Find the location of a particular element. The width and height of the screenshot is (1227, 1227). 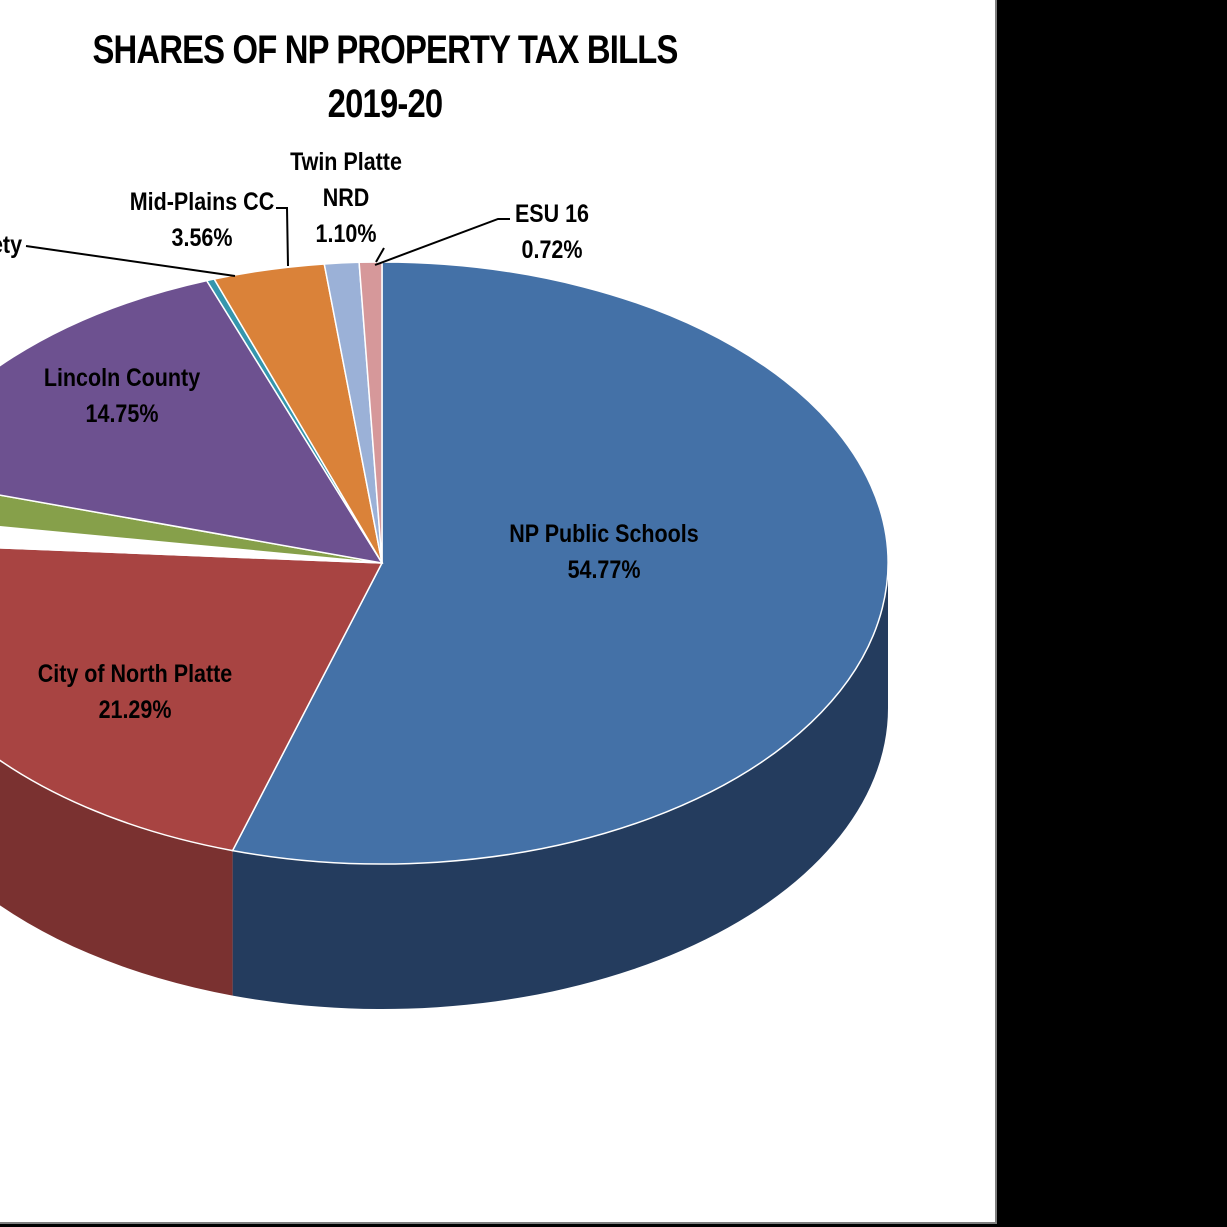

slice-label-mid-plains-cc: Mid-Plains CC is located at coordinates (202, 201).